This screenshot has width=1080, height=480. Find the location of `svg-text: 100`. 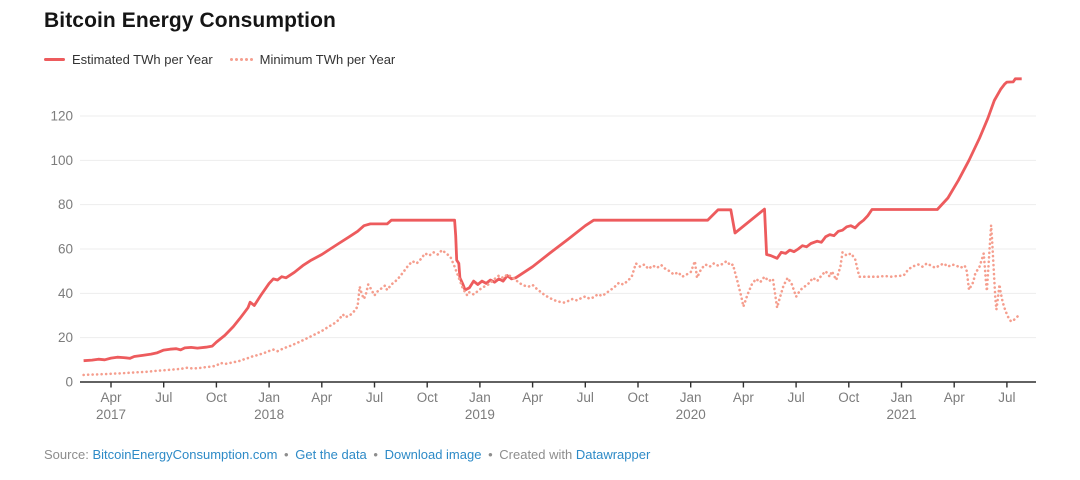

svg-text: 100 is located at coordinates (61, 160).